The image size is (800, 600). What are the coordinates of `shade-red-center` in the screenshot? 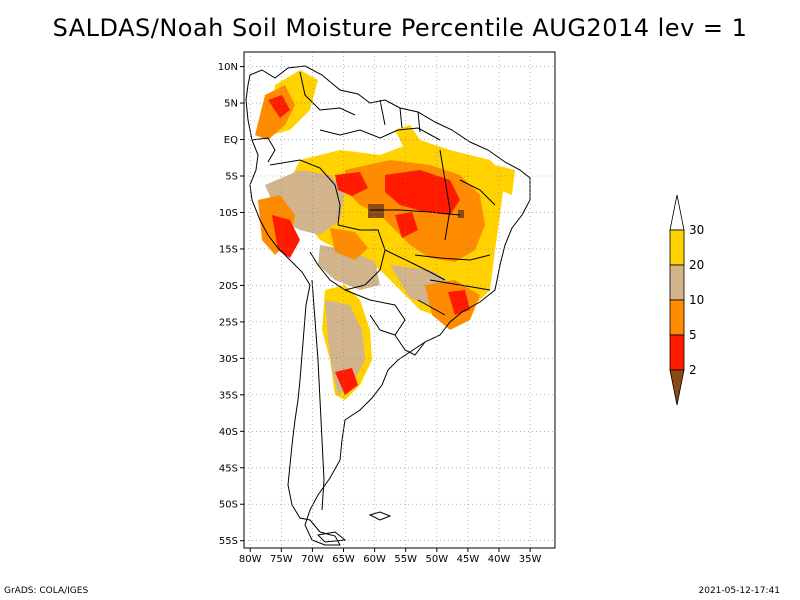 It's located at (406, 225).